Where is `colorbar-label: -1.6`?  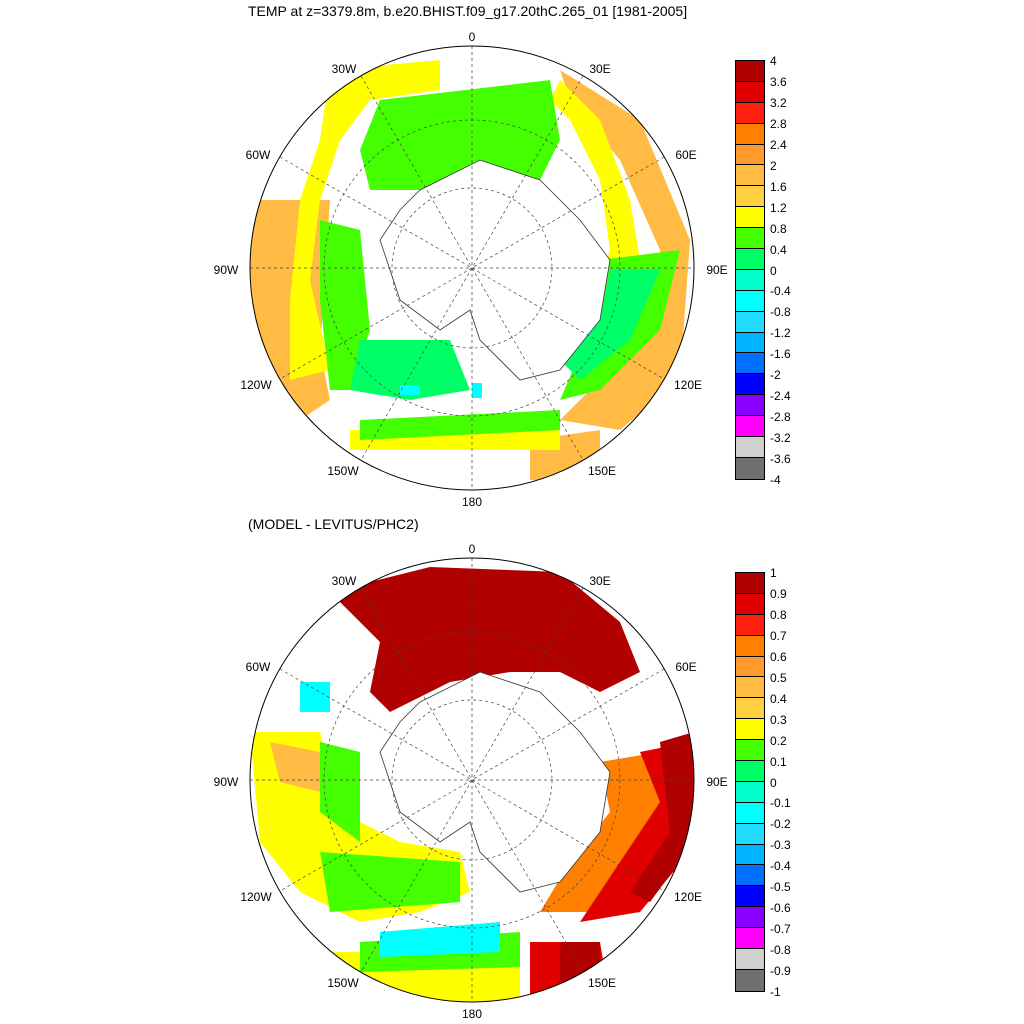
colorbar-label: -1.6 is located at coordinates (780, 354).